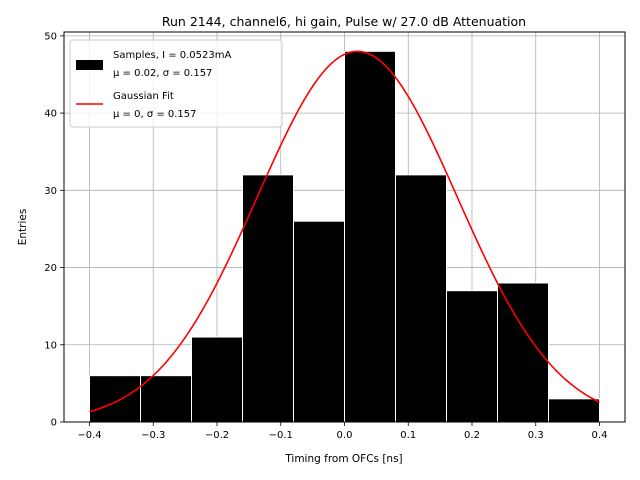 The image size is (640, 480). Describe the element at coordinates (536, 435) in the screenshot. I see `x-tick-label: 0.3` at that location.